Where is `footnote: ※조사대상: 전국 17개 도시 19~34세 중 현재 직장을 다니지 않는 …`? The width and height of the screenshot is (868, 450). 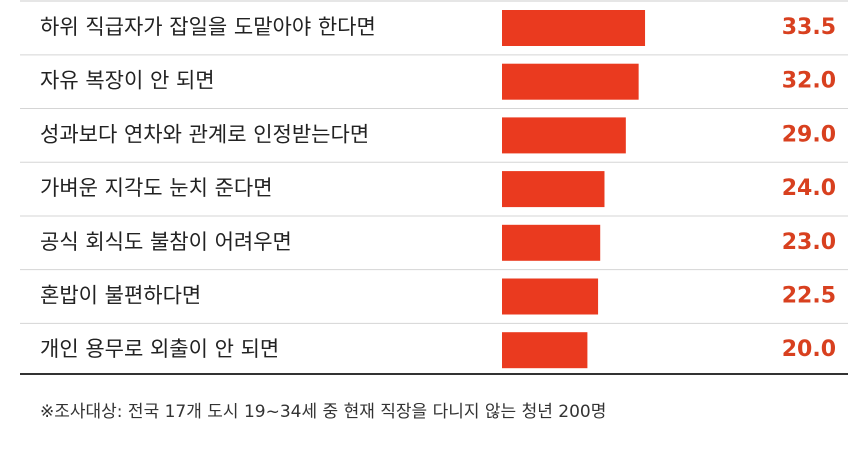
footnote: ※조사대상: 전국 17개 도시 19~34세 중 현재 직장을 다니지 않는 … is located at coordinates (323, 412).